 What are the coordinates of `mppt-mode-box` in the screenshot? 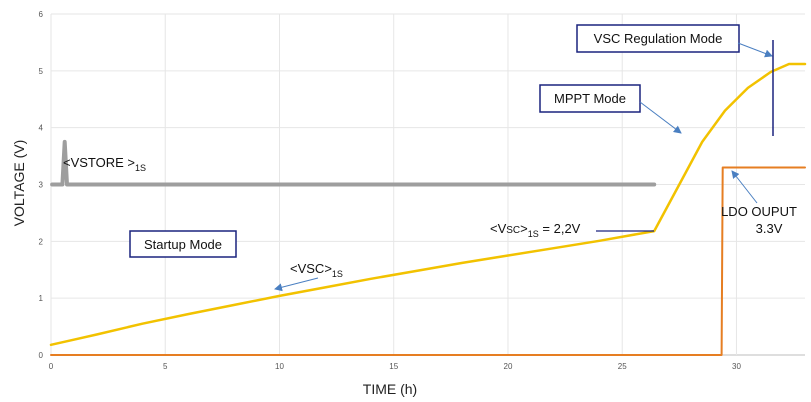 It's located at (590, 98).